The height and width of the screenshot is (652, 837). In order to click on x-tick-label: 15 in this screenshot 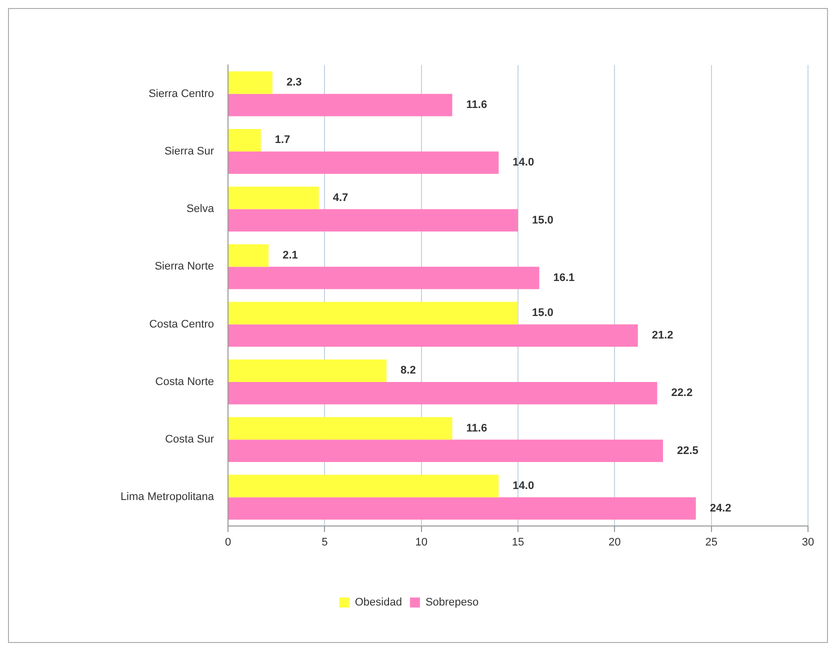, I will do `click(518, 542)`.